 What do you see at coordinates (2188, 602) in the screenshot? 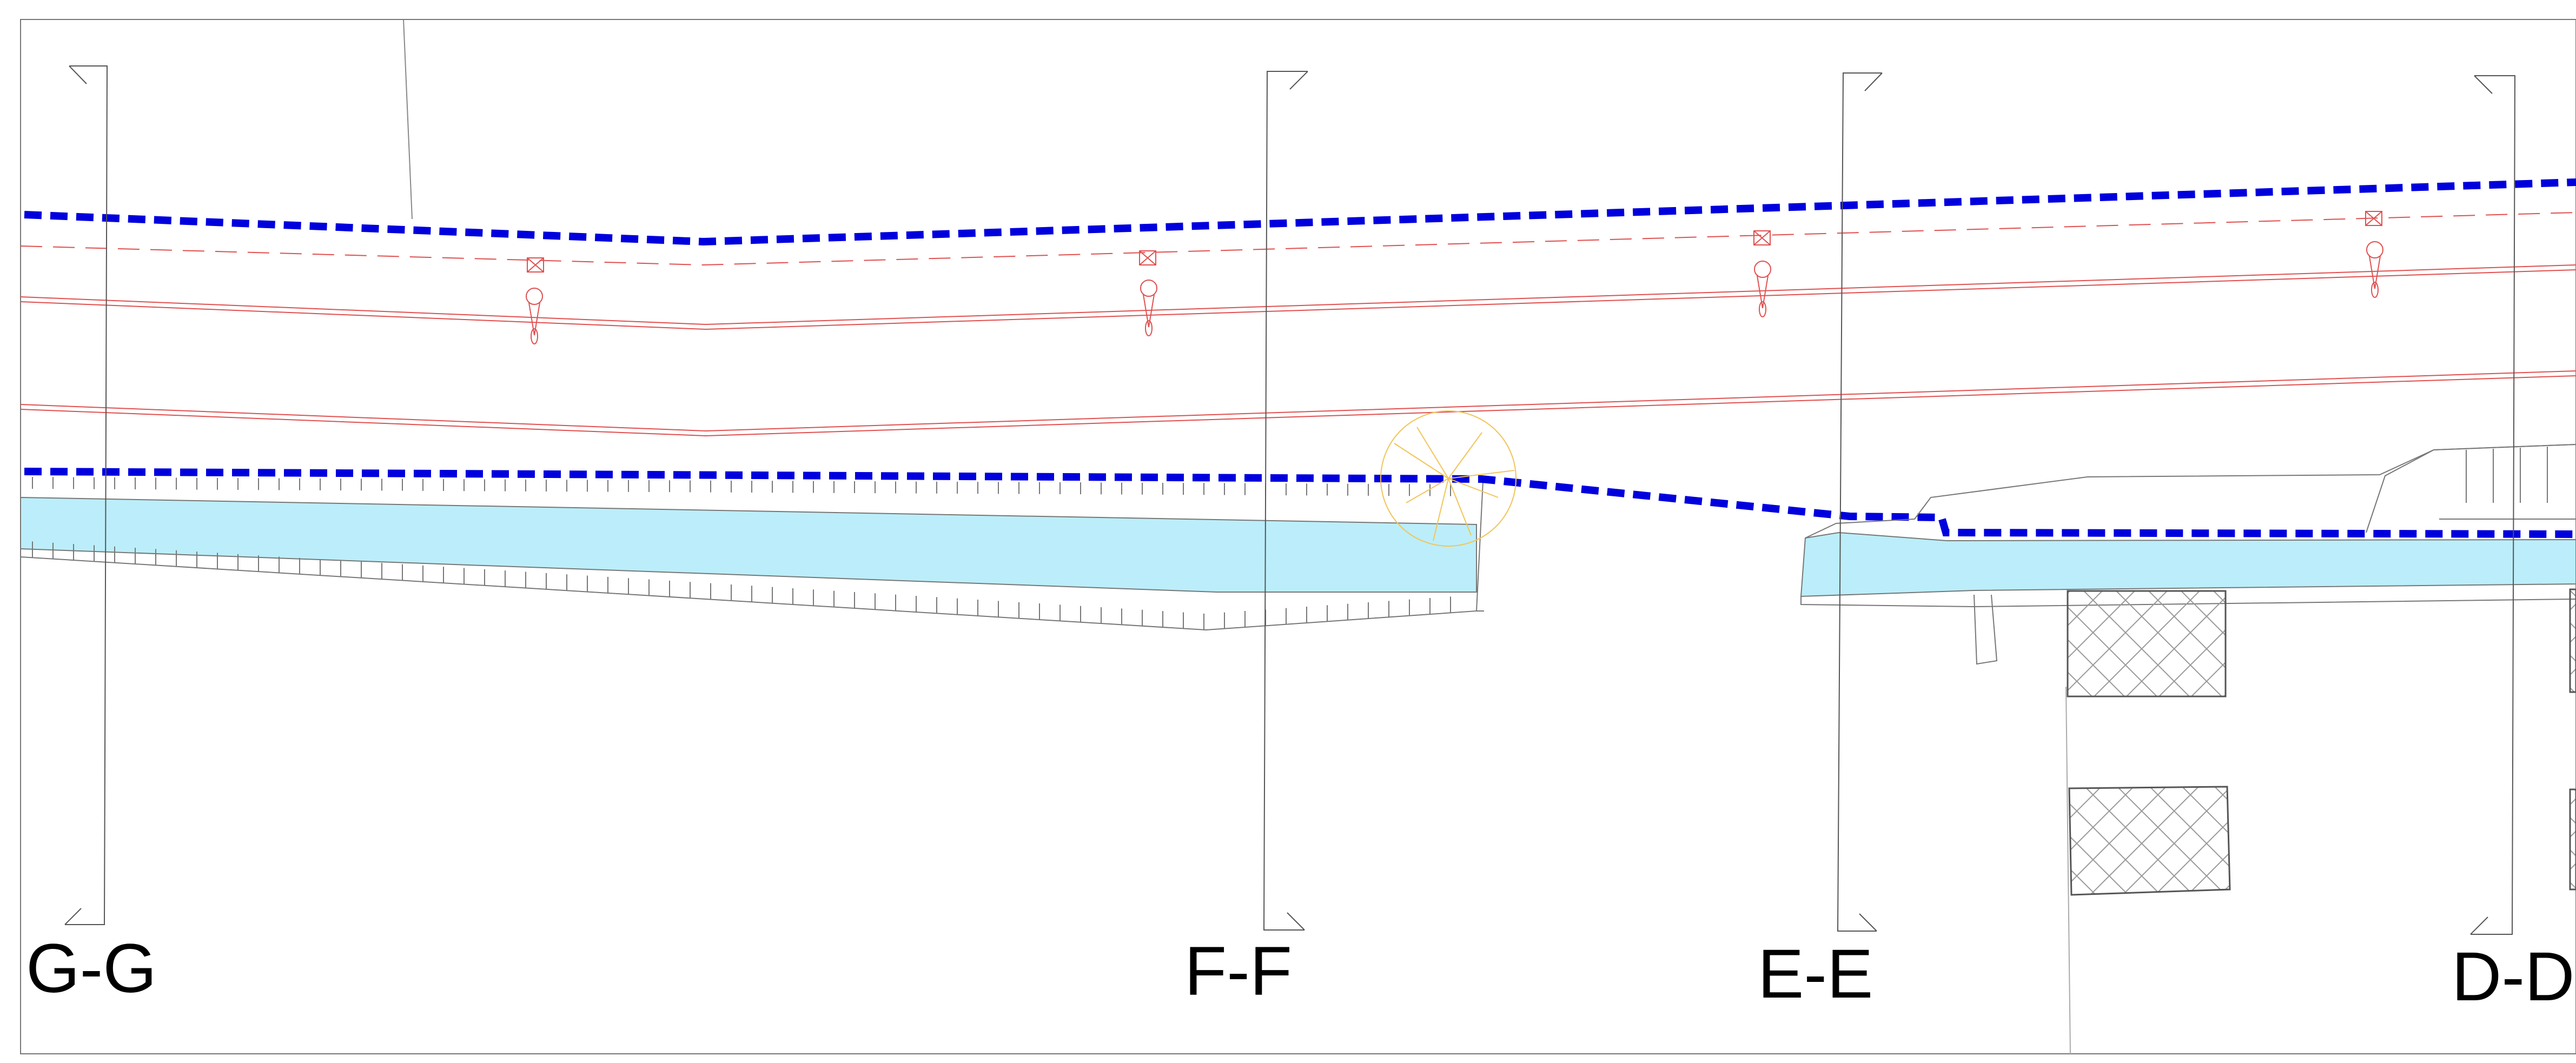
I see `right-bank-outline` at bounding box center [2188, 602].